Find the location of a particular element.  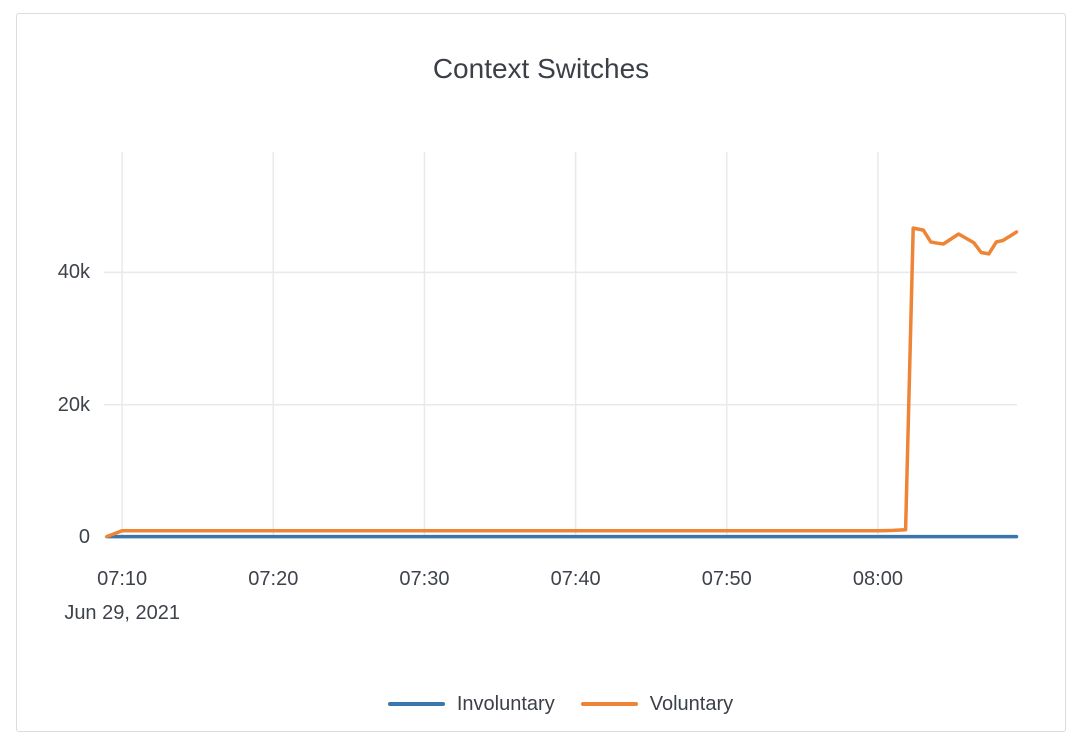

legend-label: Voluntary is located at coordinates (691, 704).